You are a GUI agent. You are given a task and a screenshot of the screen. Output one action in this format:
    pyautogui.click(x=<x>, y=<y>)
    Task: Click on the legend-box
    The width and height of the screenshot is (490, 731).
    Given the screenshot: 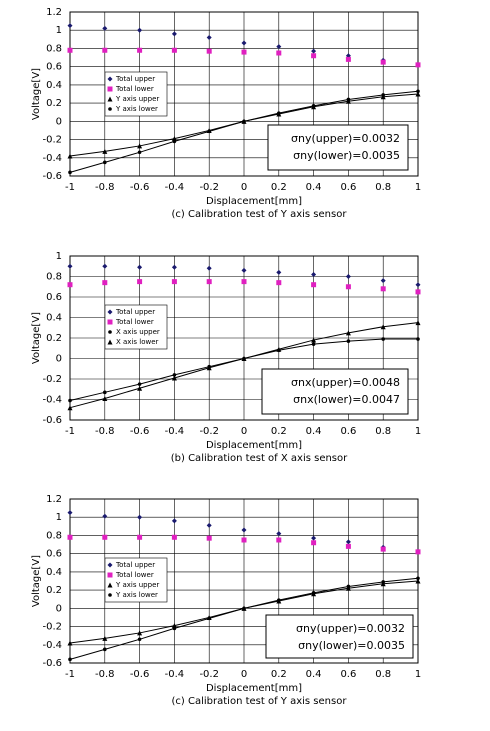 What is the action you would take?
    pyautogui.click(x=136, y=580)
    